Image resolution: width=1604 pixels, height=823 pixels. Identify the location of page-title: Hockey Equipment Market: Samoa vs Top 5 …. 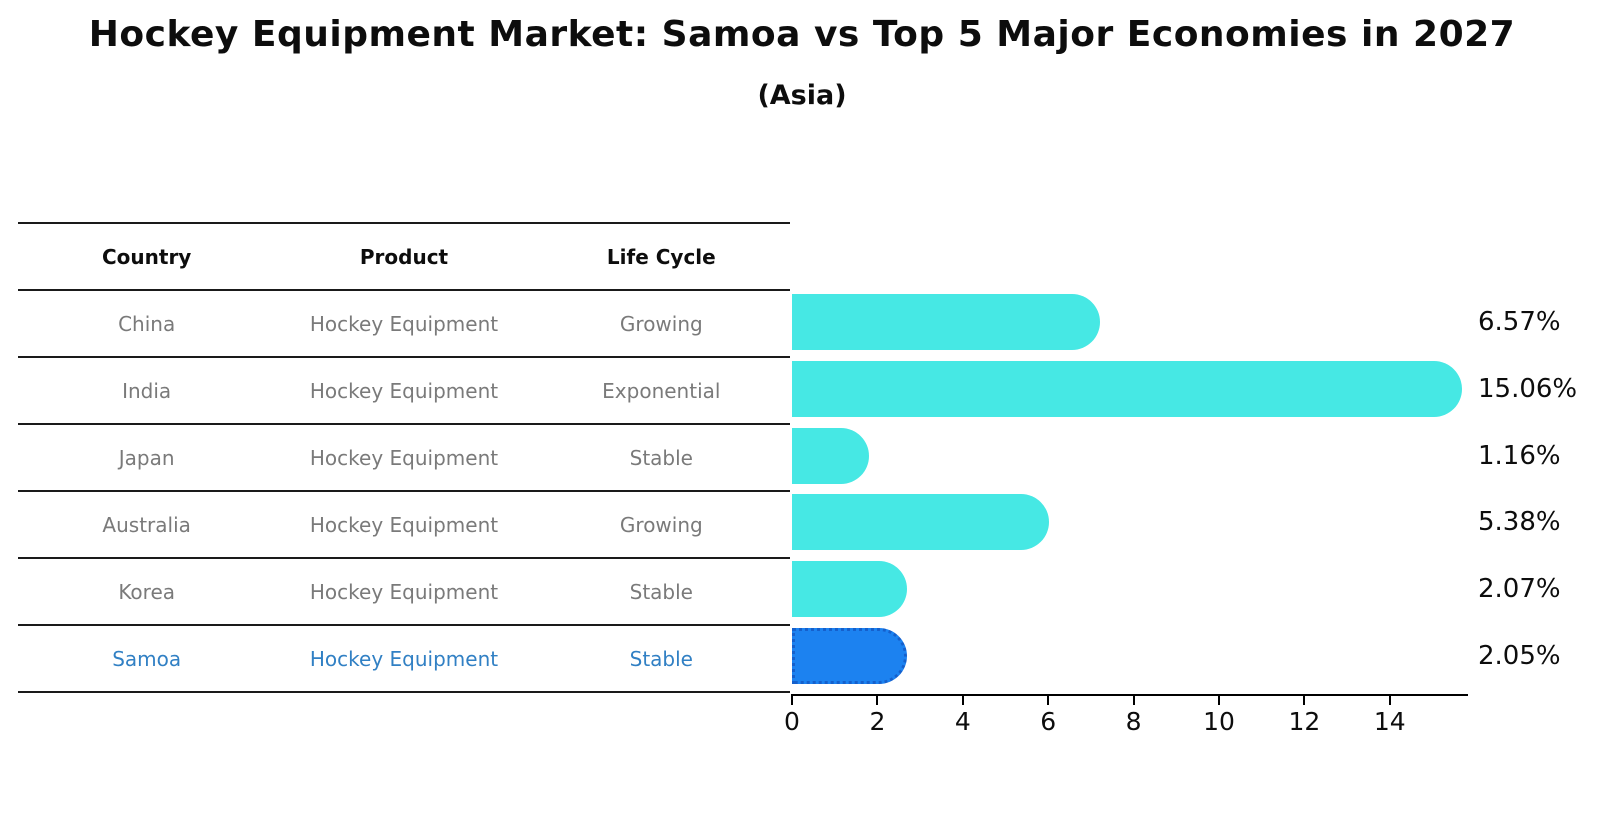
(802, 34).